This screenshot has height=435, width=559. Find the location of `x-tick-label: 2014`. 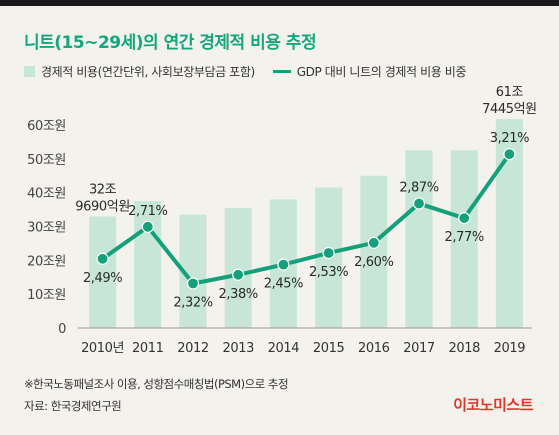

x-tick-label: 2014 is located at coordinates (284, 348).